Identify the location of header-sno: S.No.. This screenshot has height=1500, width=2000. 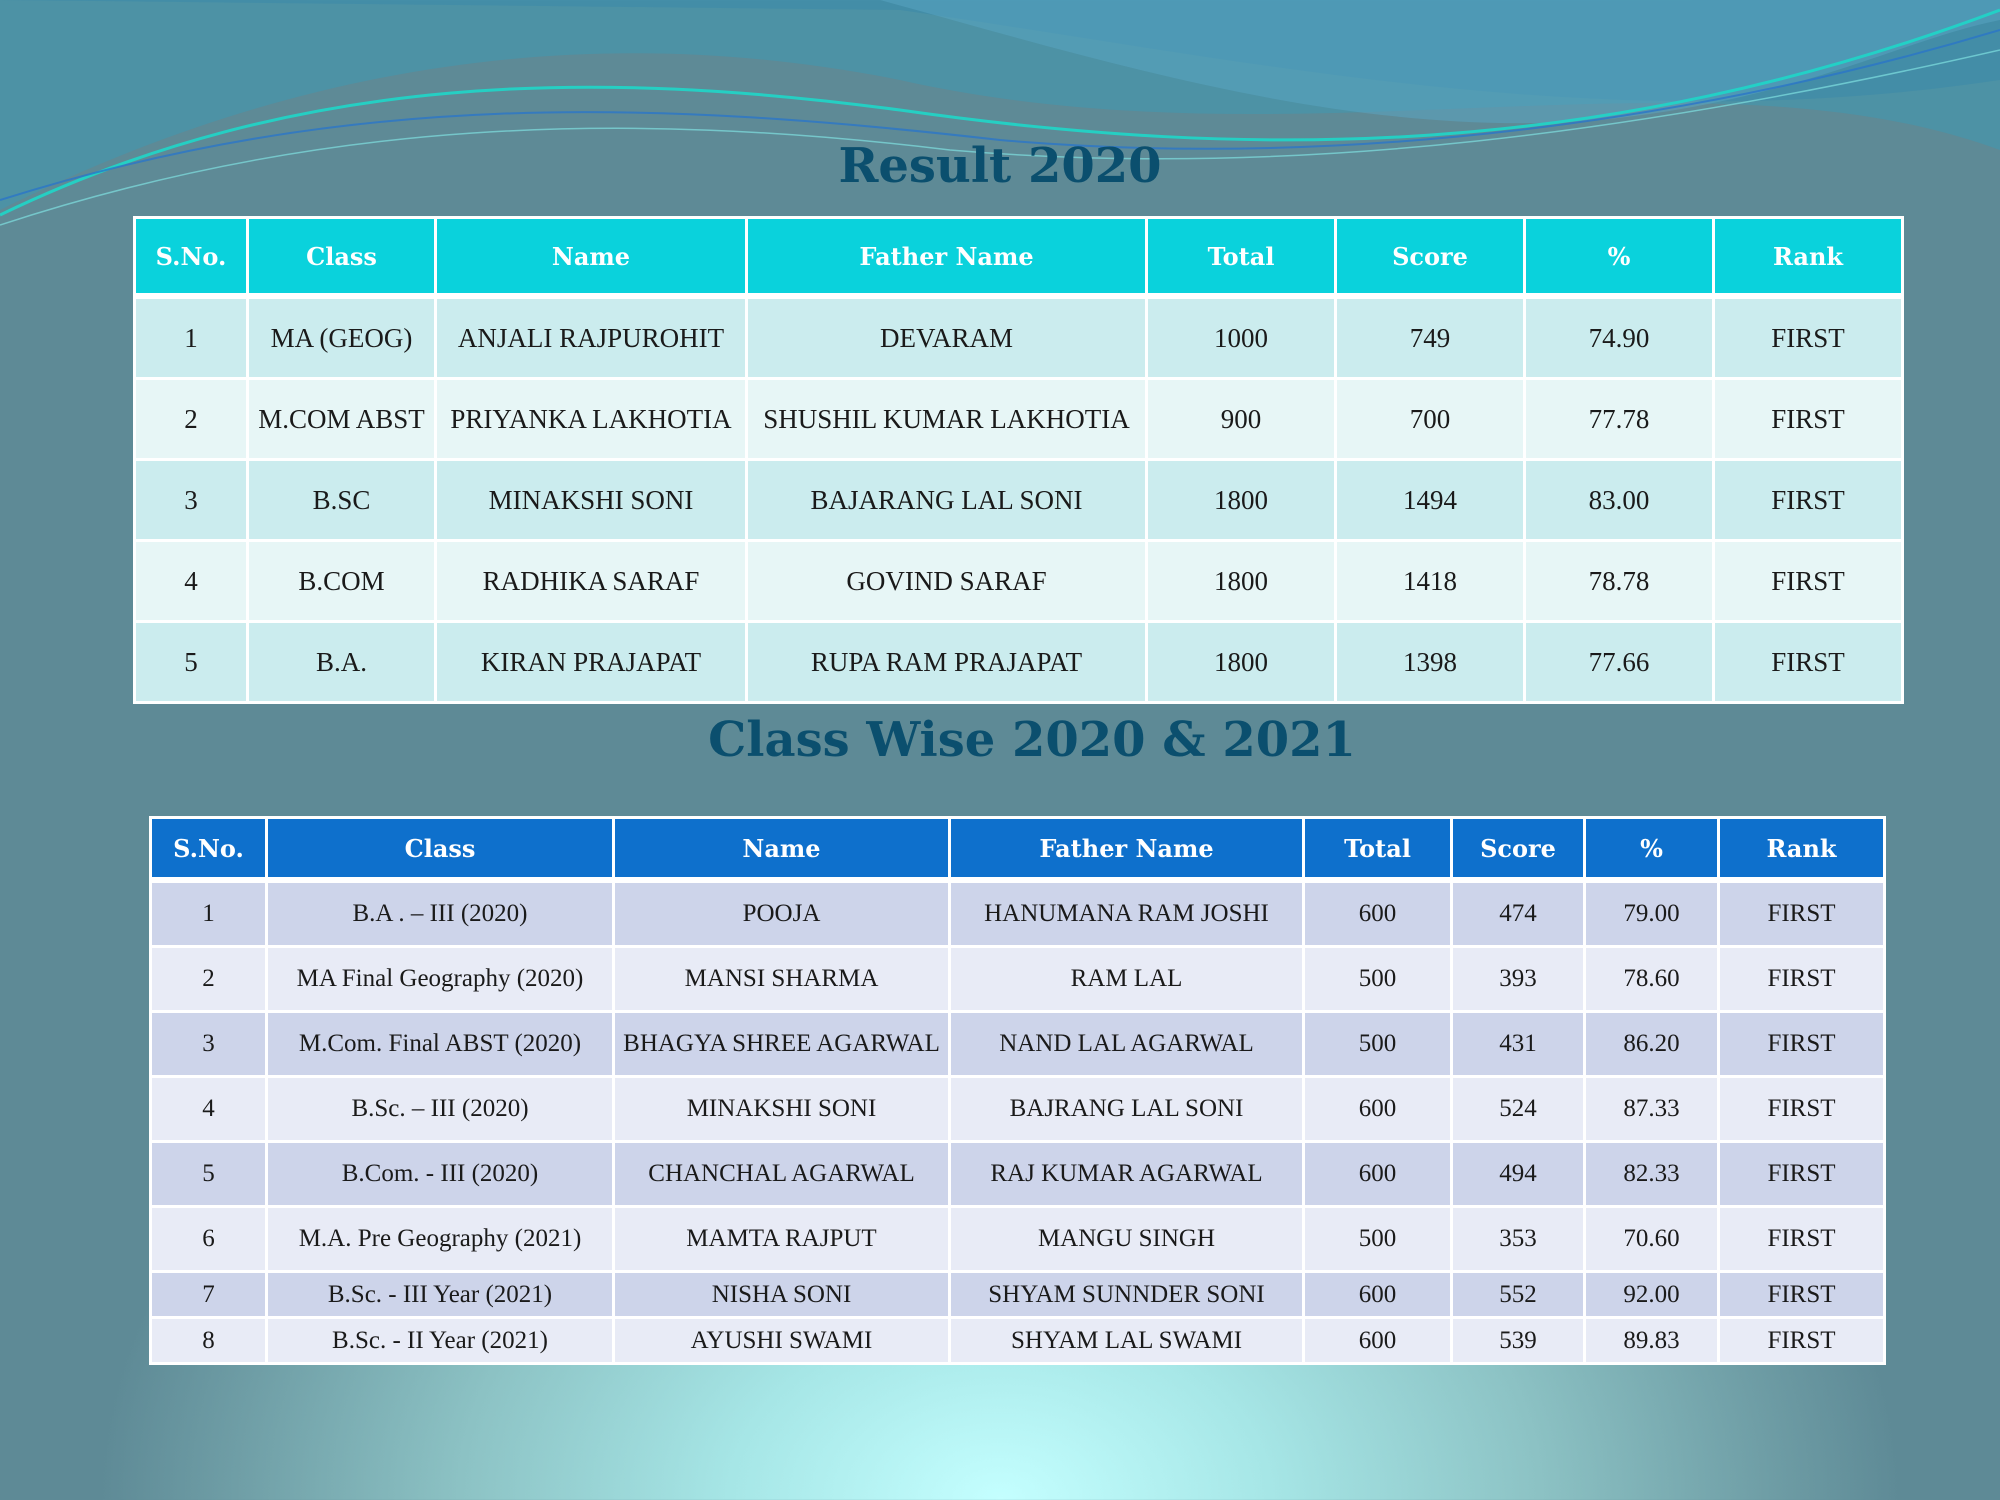
(208, 849).